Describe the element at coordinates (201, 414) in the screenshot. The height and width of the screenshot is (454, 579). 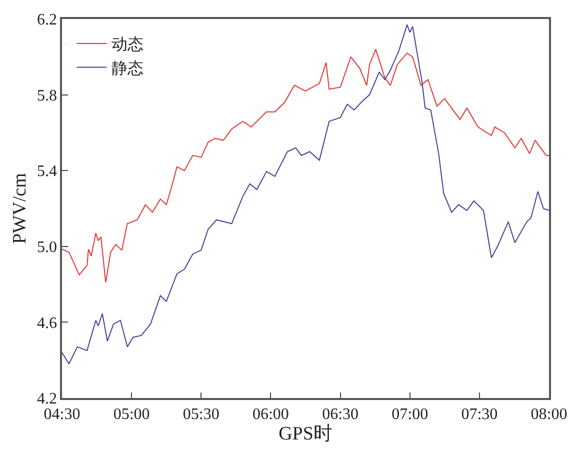
I see `x-tick-label: 05:30` at that location.